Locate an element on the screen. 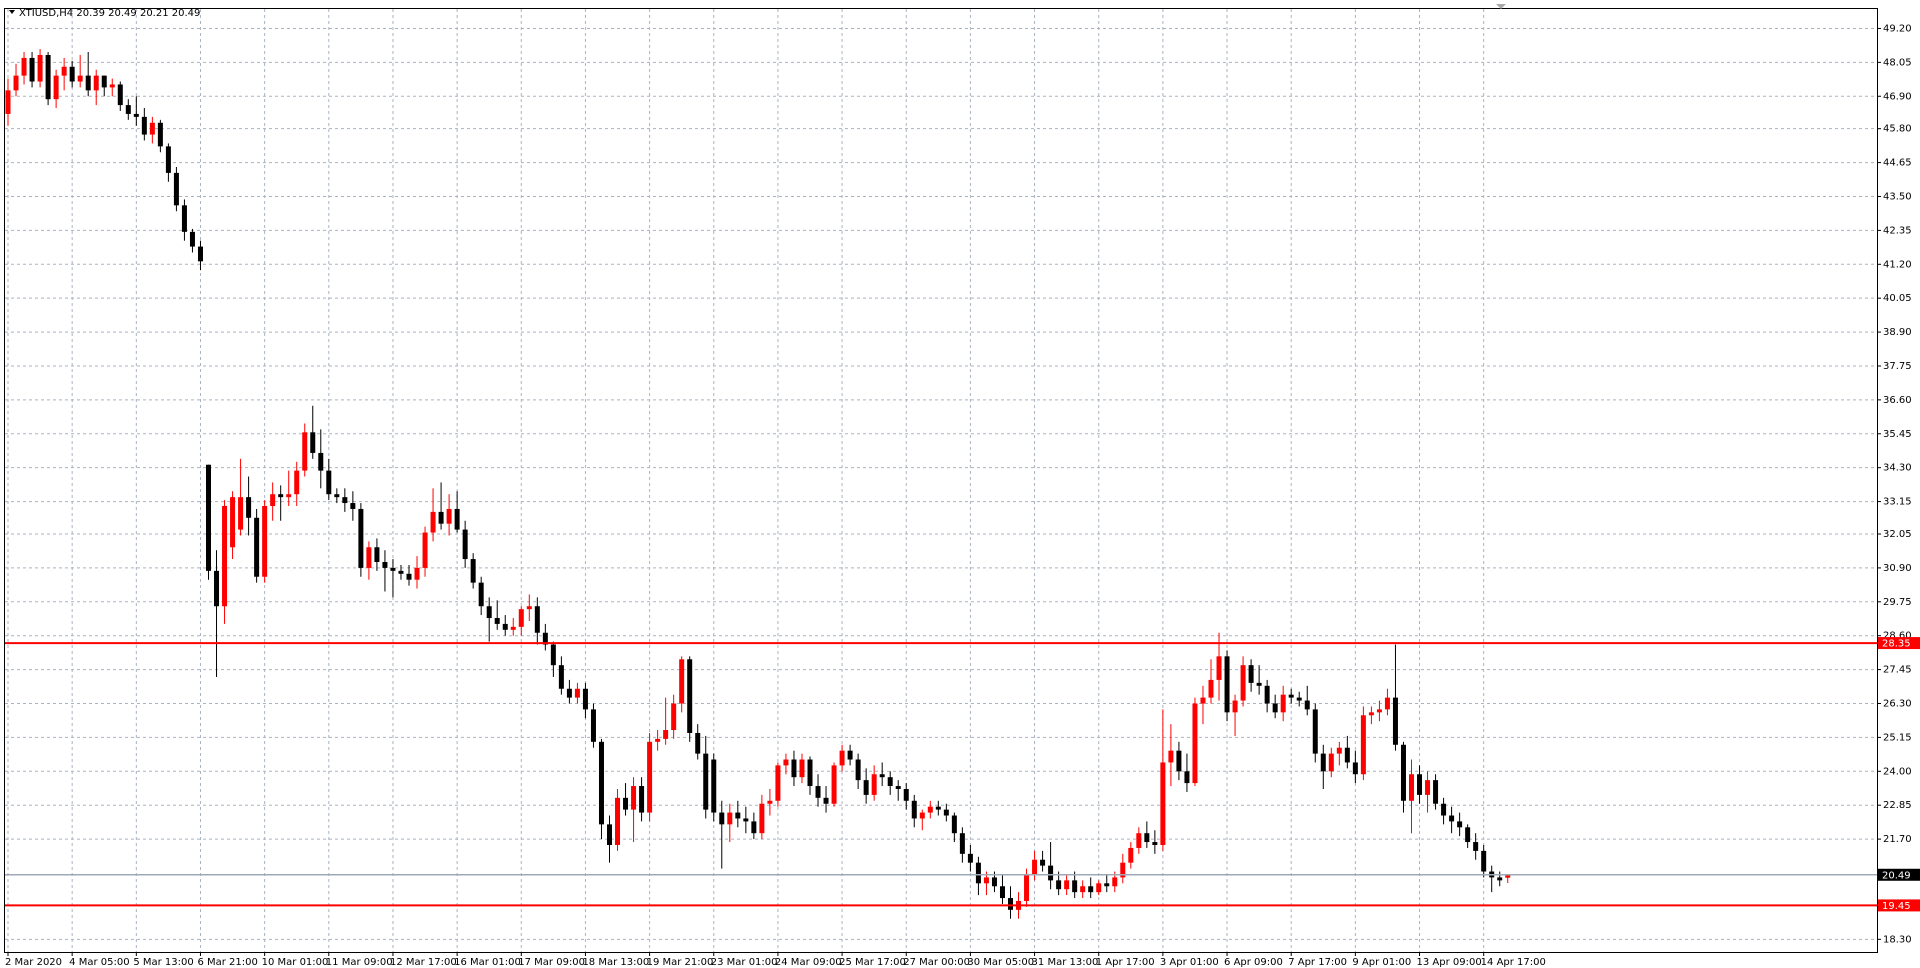 The width and height of the screenshot is (1920, 968). menu-arrow is located at coordinates (12, 12).